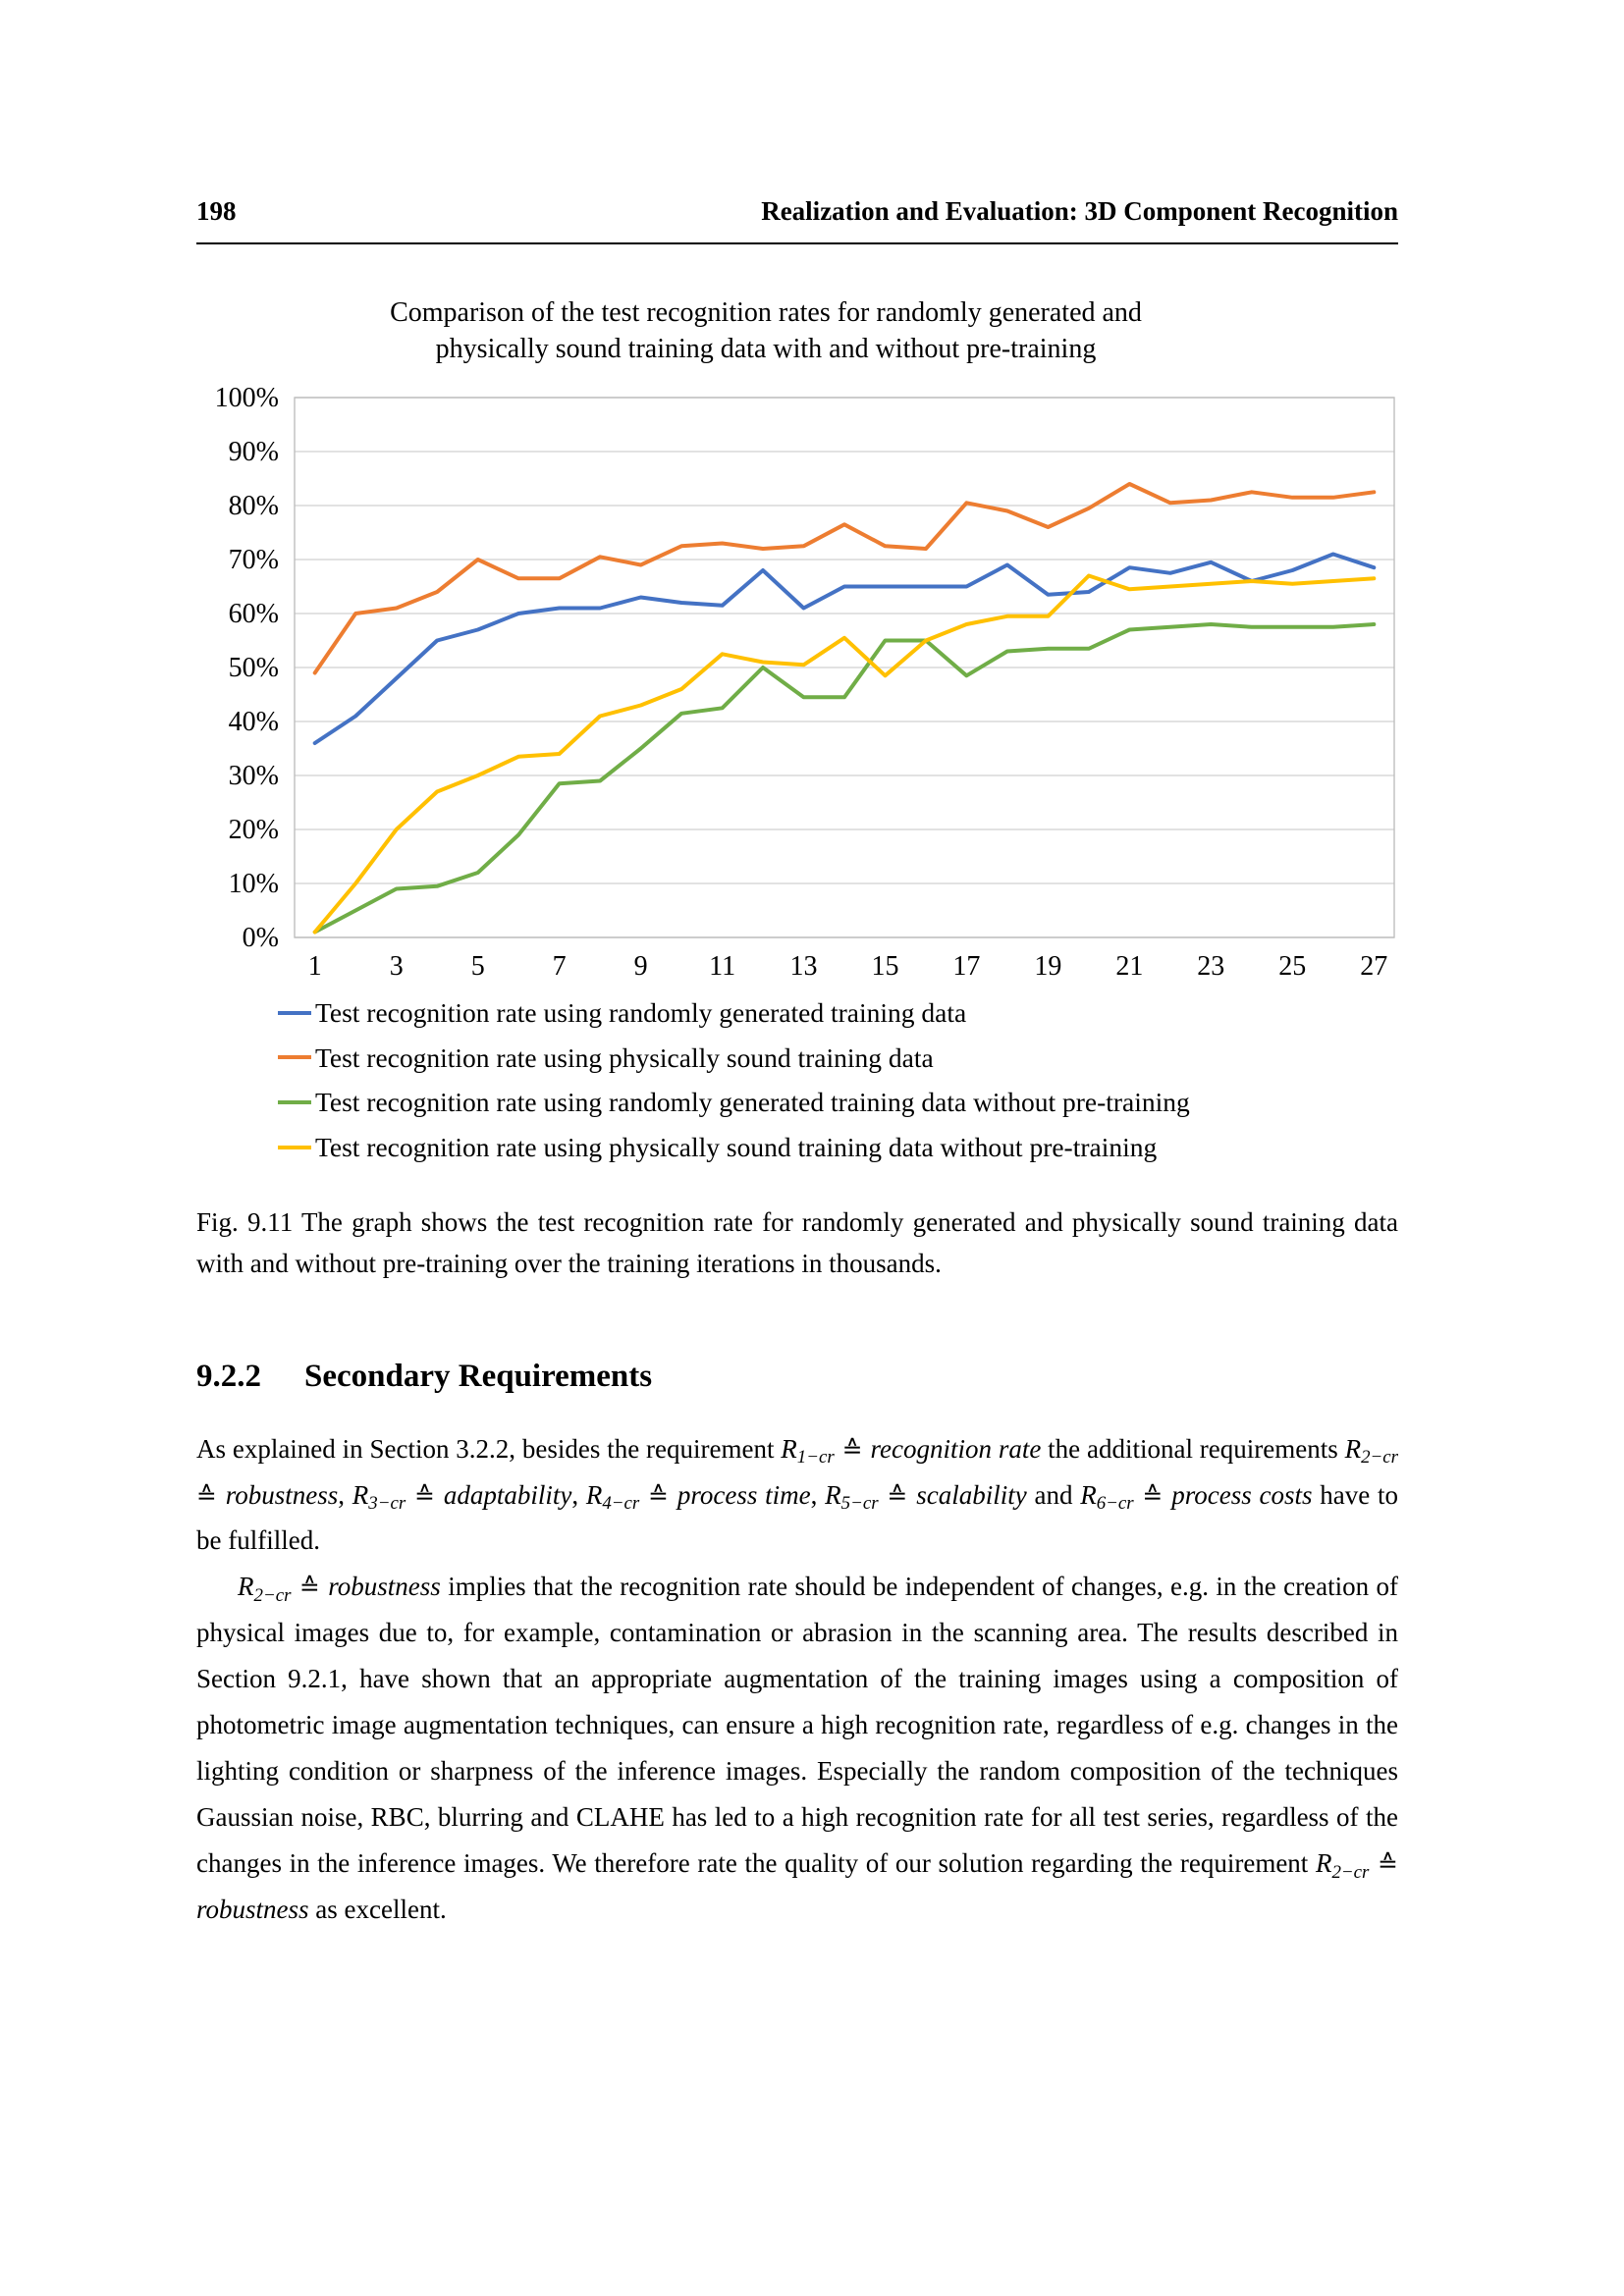  Describe the element at coordinates (254, 614) in the screenshot. I see `svg-text: 60%` at that location.